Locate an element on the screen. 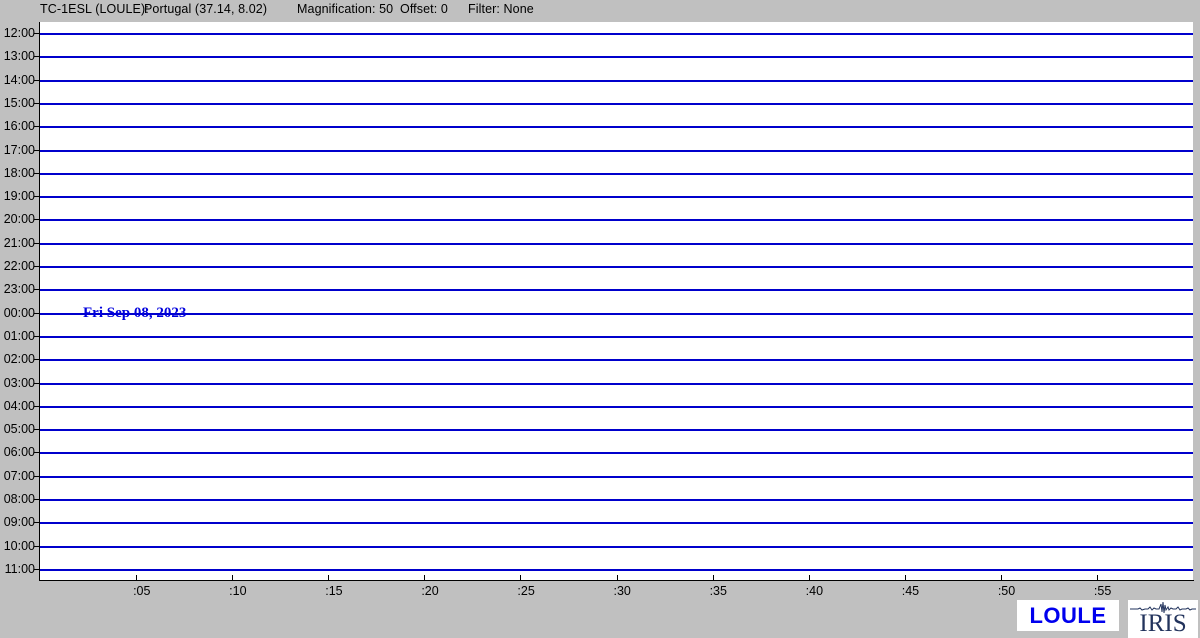 Image resolution: width=1200 pixels, height=638 pixels. station-badge-label: LOULE is located at coordinates (1068, 615).